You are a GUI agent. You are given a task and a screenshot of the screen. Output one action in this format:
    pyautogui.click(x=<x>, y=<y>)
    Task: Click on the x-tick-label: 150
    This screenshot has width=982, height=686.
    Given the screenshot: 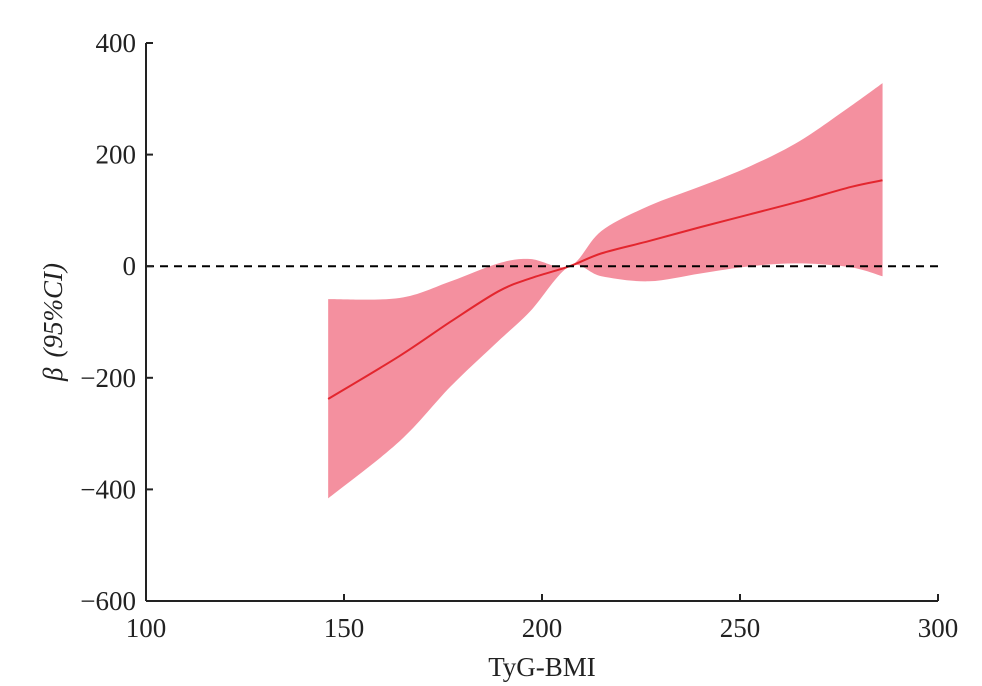 What is the action you would take?
    pyautogui.click(x=344, y=628)
    